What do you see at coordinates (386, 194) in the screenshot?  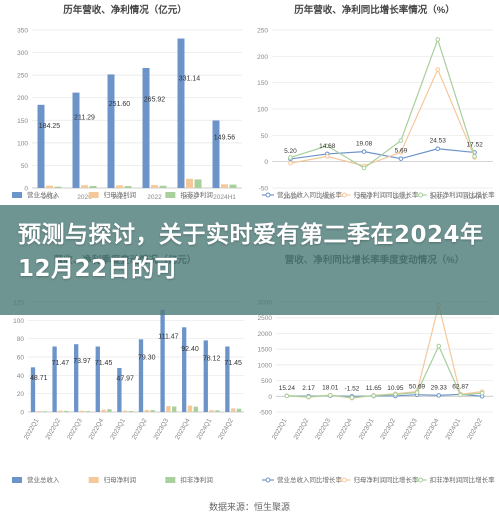 I see `legend-label: 归母净利润同比增长率` at bounding box center [386, 194].